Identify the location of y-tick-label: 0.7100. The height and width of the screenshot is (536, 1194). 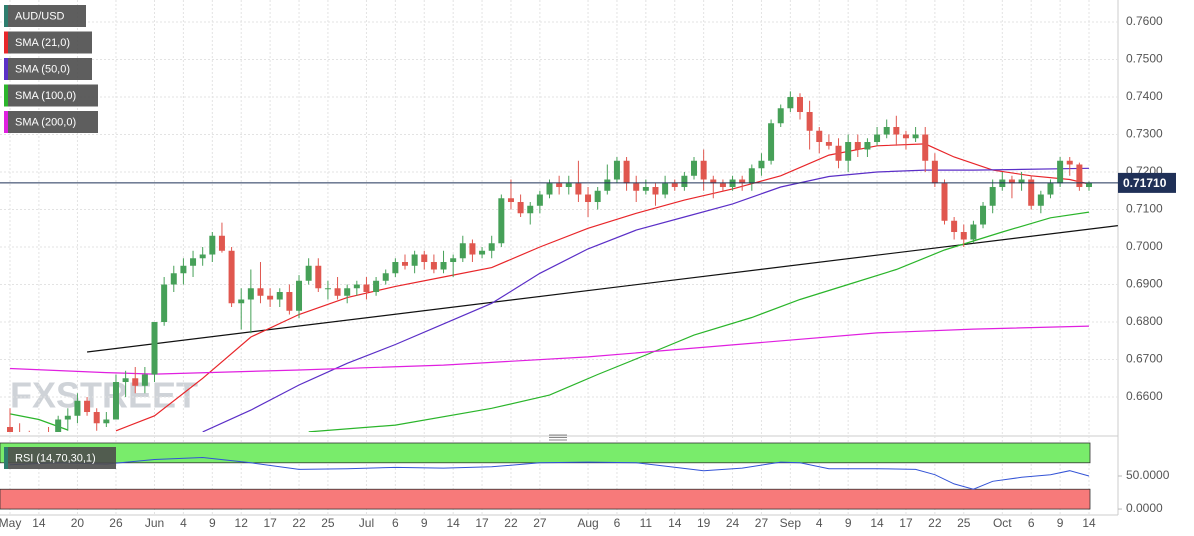
(1144, 209).